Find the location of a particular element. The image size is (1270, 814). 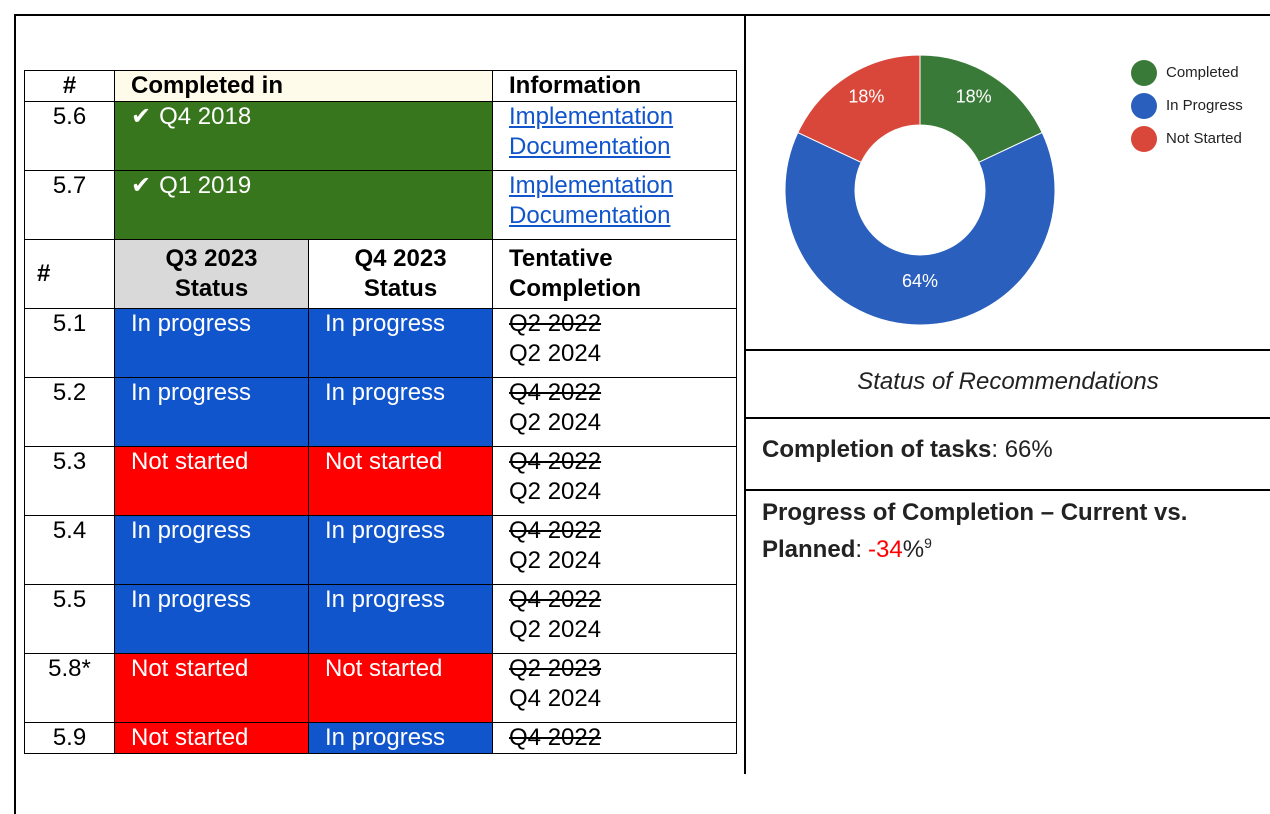

value: -34 is located at coordinates (885, 549).